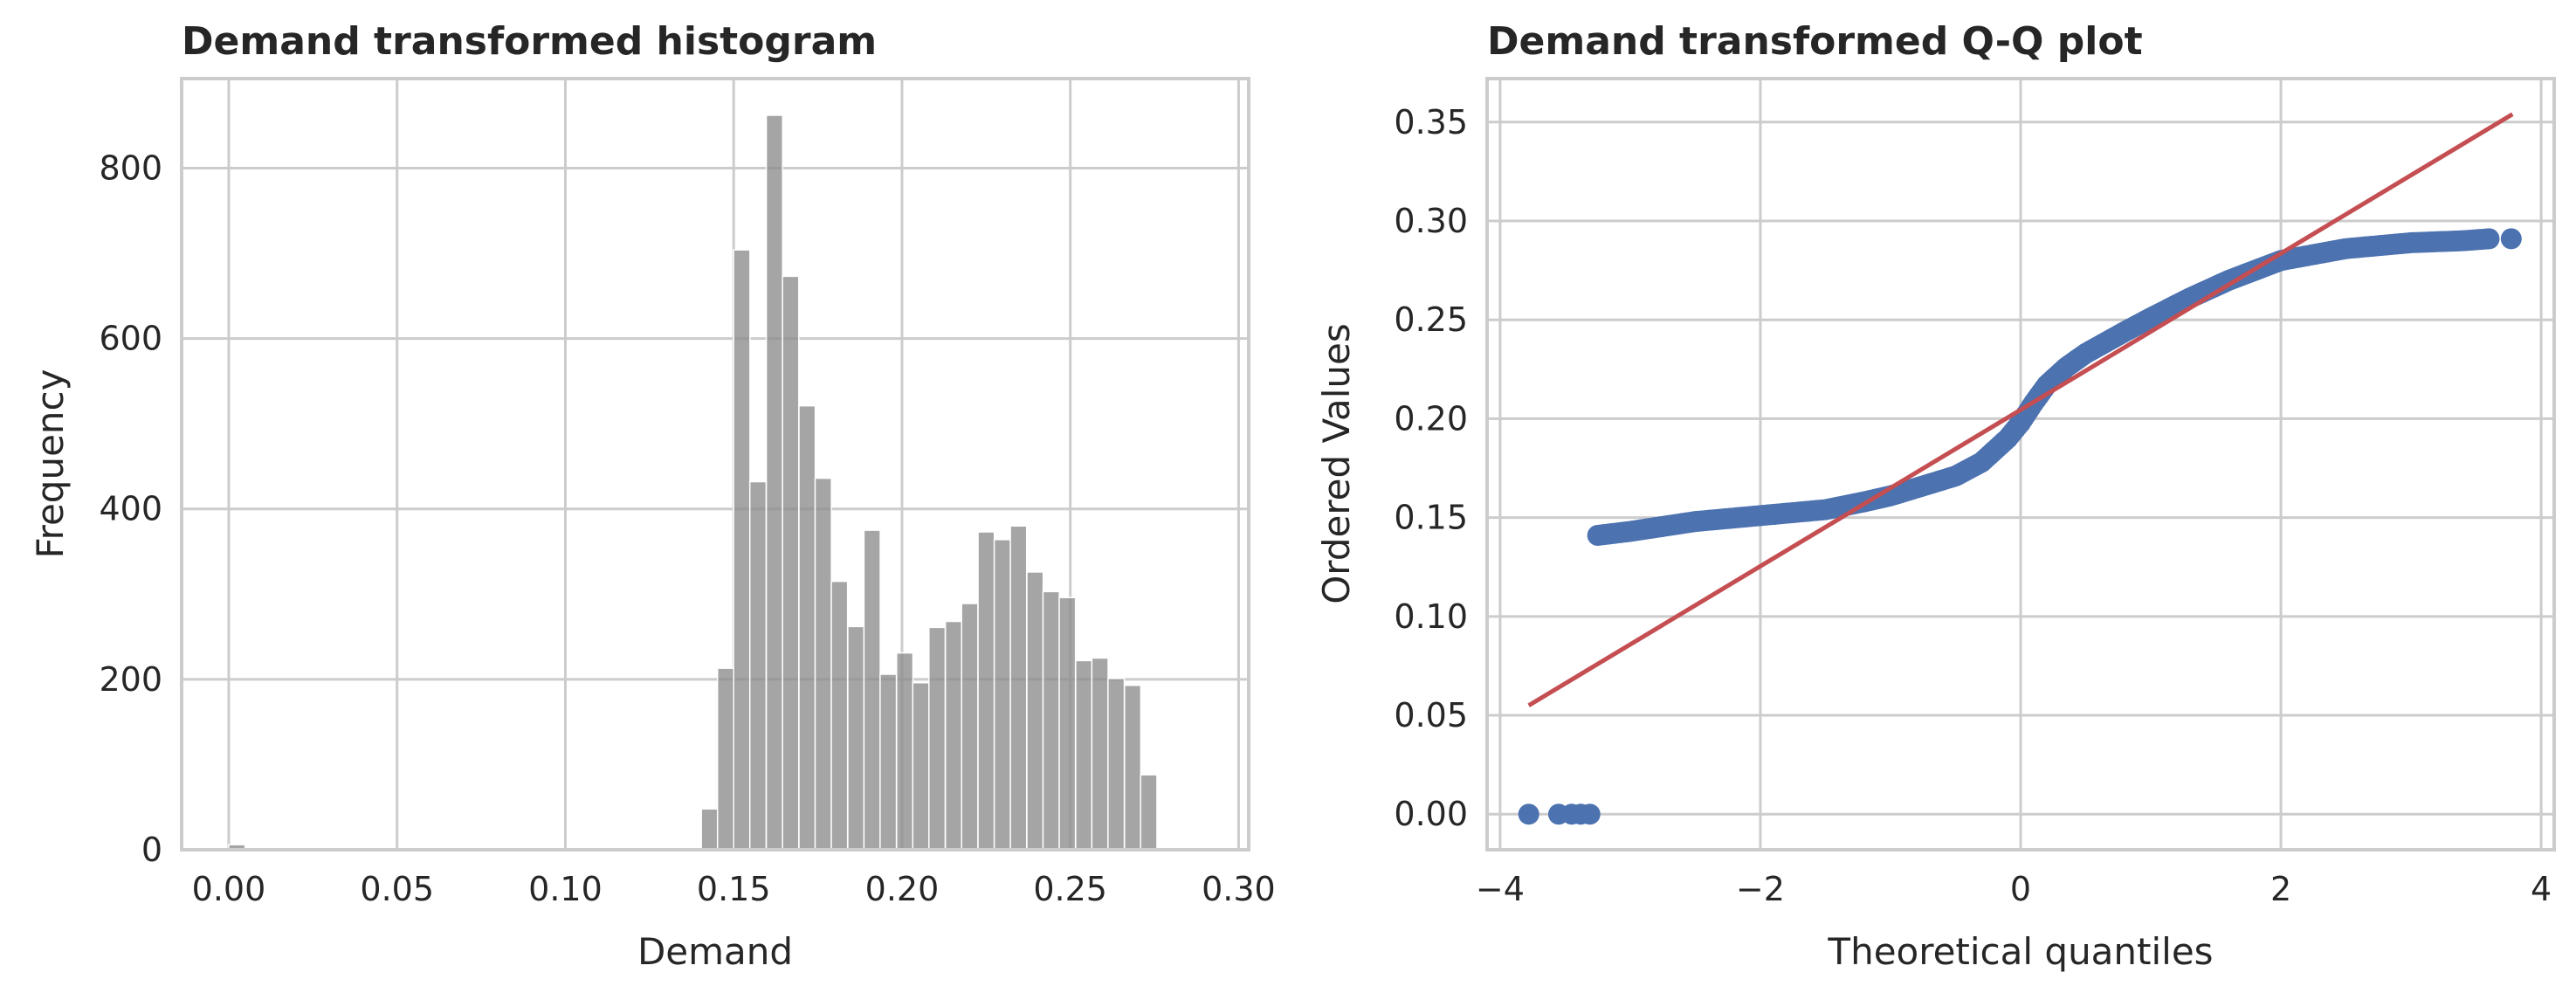 The image size is (2576, 1000). What do you see at coordinates (565, 889) in the screenshot?
I see `histogram-x-tick-label: 0.10` at bounding box center [565, 889].